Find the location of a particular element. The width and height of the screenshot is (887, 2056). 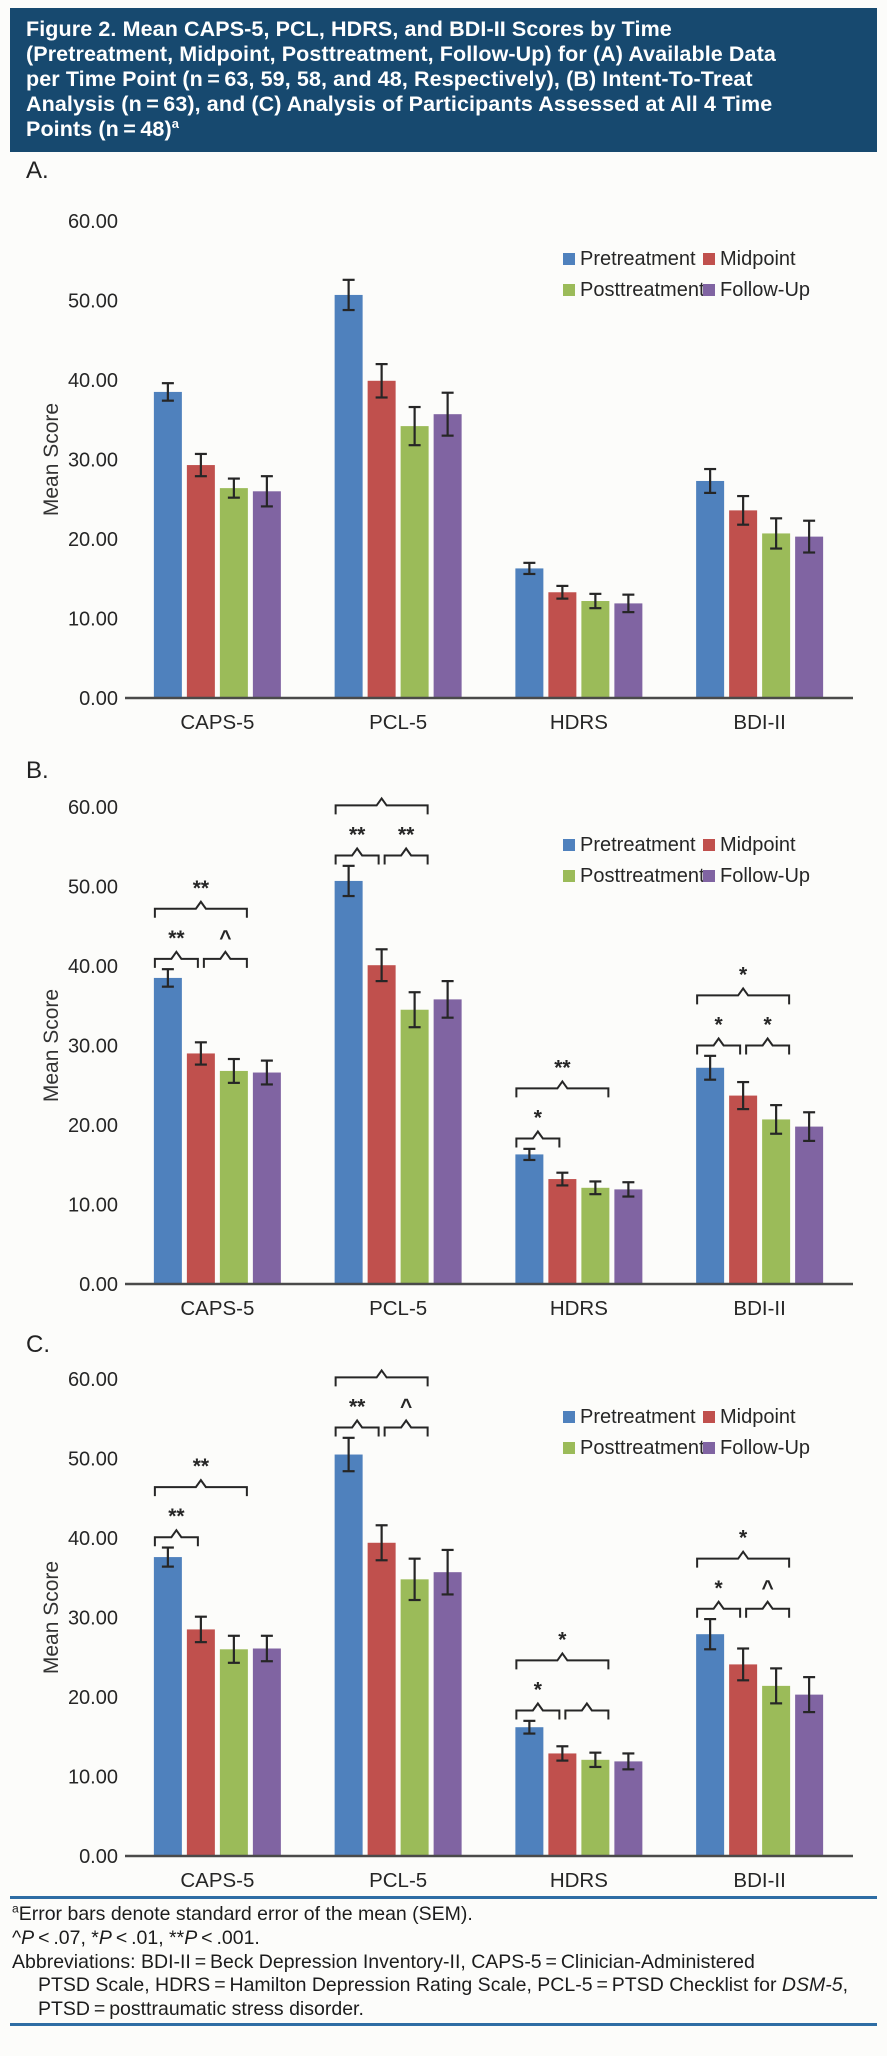

legend-label: Posttreatment is located at coordinates (642, 1448).